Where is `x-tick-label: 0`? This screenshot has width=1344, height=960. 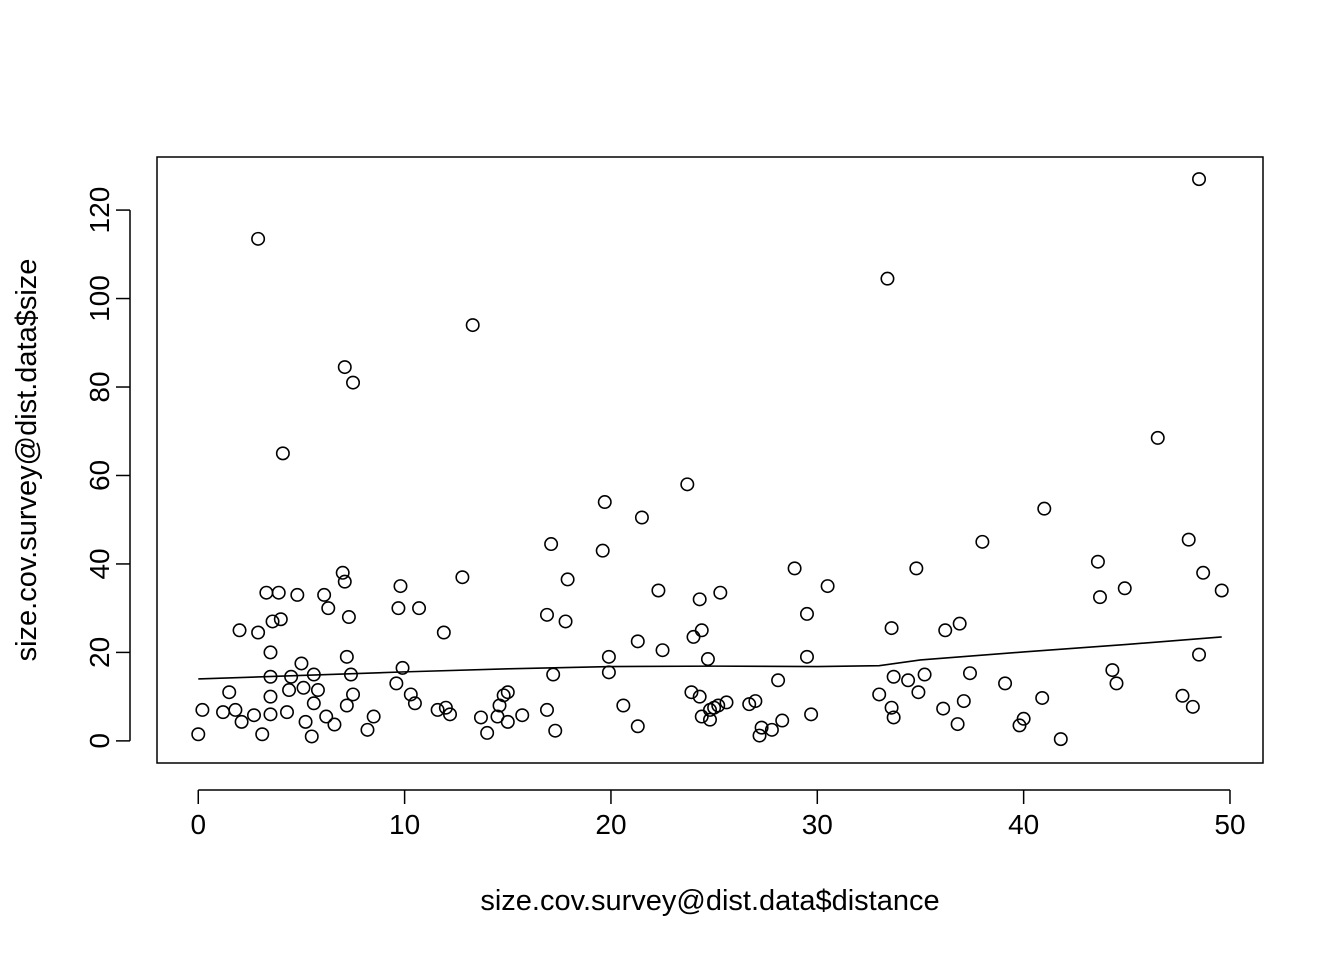
x-tick-label: 0 is located at coordinates (198, 824).